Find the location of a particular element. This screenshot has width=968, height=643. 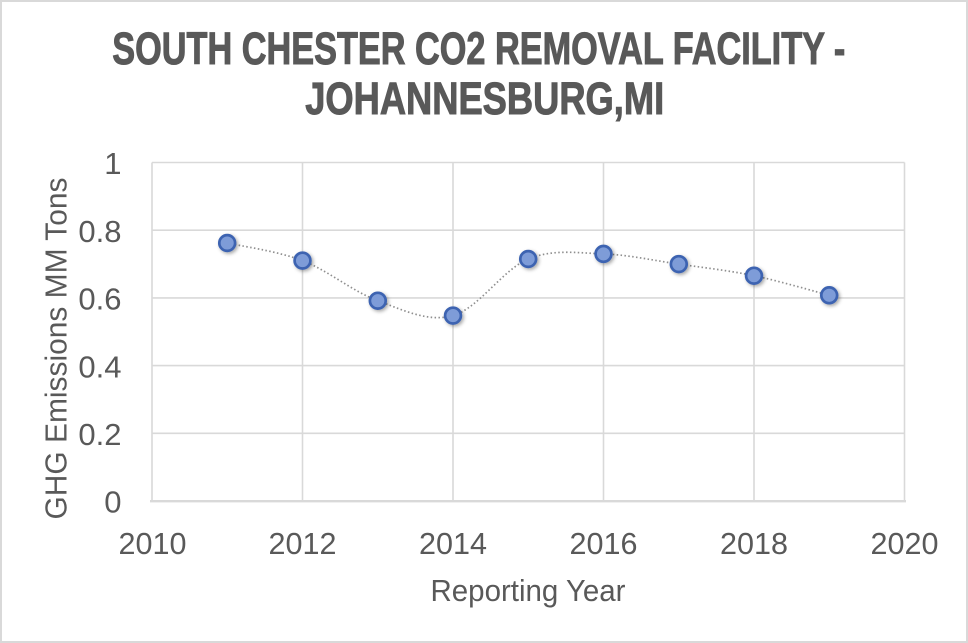

svg-text: GHG Emissions MM Tons is located at coordinates (57, 349).